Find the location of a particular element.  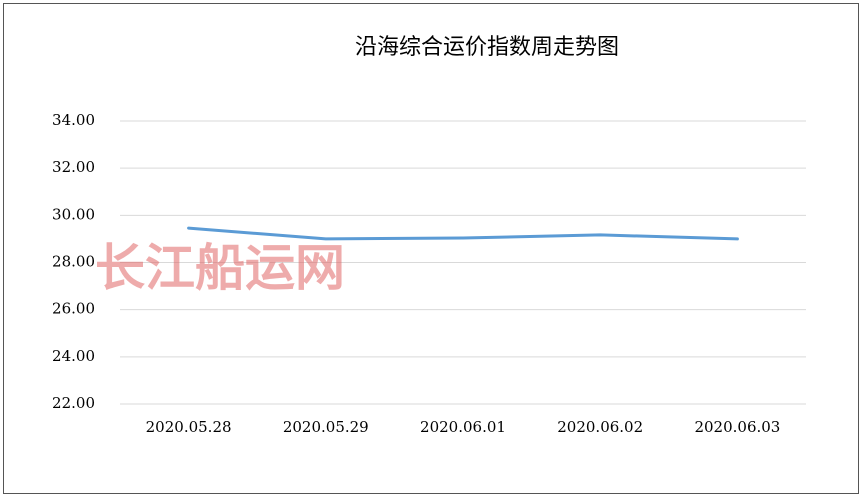

line-series is located at coordinates (463, 233).